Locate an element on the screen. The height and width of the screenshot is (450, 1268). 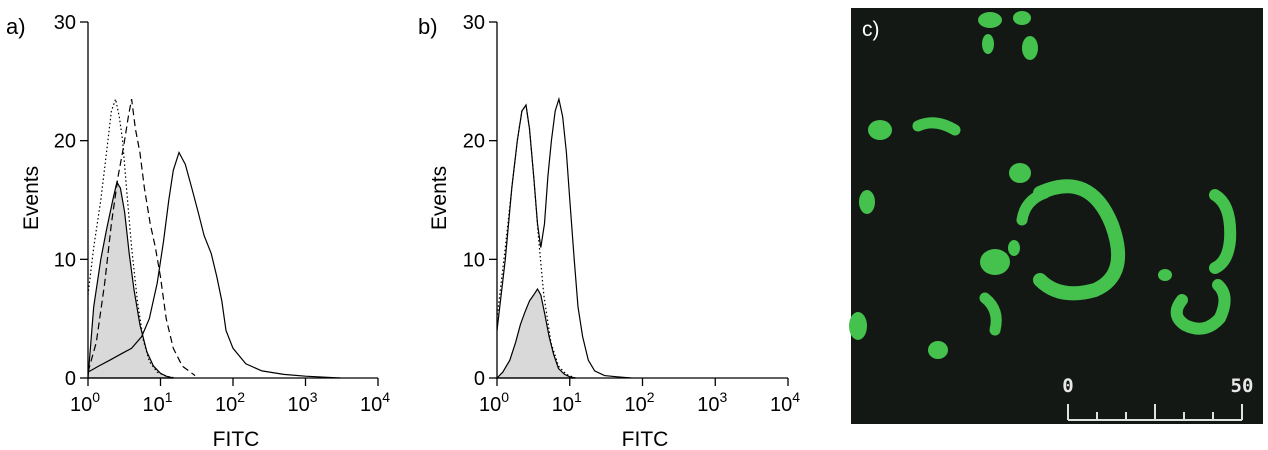
x-axis-label-a: FITC is located at coordinates (236, 439).